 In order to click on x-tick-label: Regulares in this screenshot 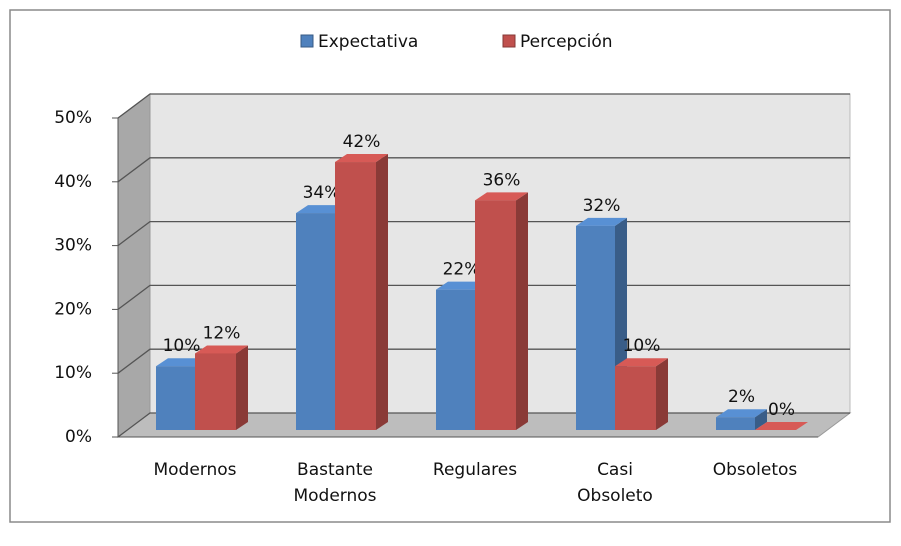, I will do `click(475, 470)`.